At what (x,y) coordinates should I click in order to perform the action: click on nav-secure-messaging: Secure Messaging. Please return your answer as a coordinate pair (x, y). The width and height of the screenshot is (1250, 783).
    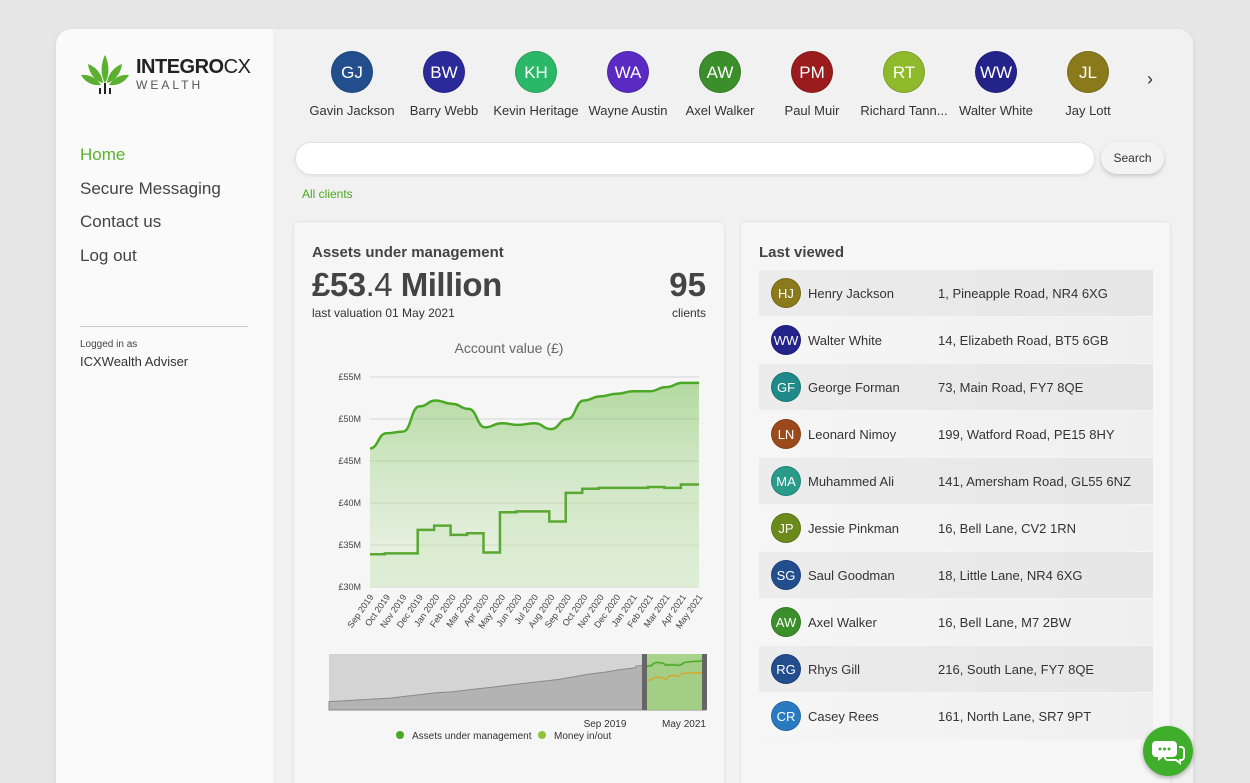
    Looking at the image, I should click on (150, 188).